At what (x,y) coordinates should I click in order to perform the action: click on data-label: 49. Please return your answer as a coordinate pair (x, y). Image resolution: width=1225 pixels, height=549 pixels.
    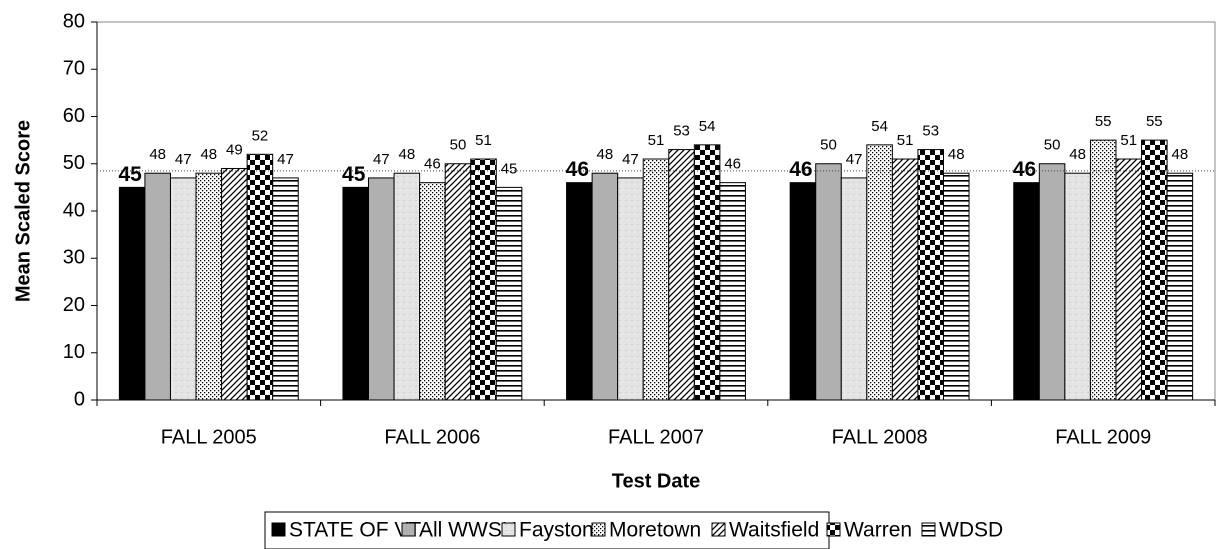
    Looking at the image, I should click on (234, 149).